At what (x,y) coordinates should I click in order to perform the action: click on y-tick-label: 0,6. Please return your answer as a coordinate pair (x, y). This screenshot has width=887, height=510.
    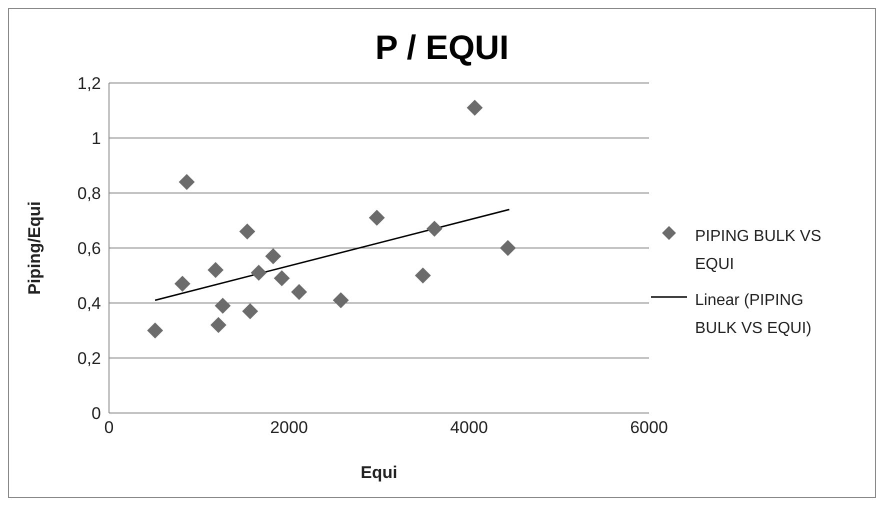
    Looking at the image, I should click on (89, 248).